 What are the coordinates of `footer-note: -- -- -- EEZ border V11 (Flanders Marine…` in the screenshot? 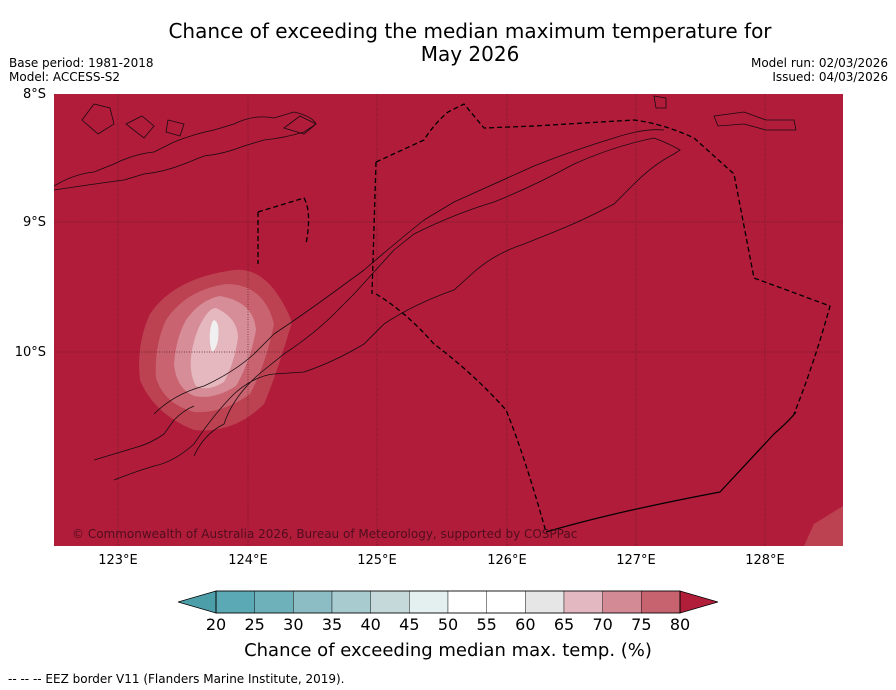 It's located at (176, 679).